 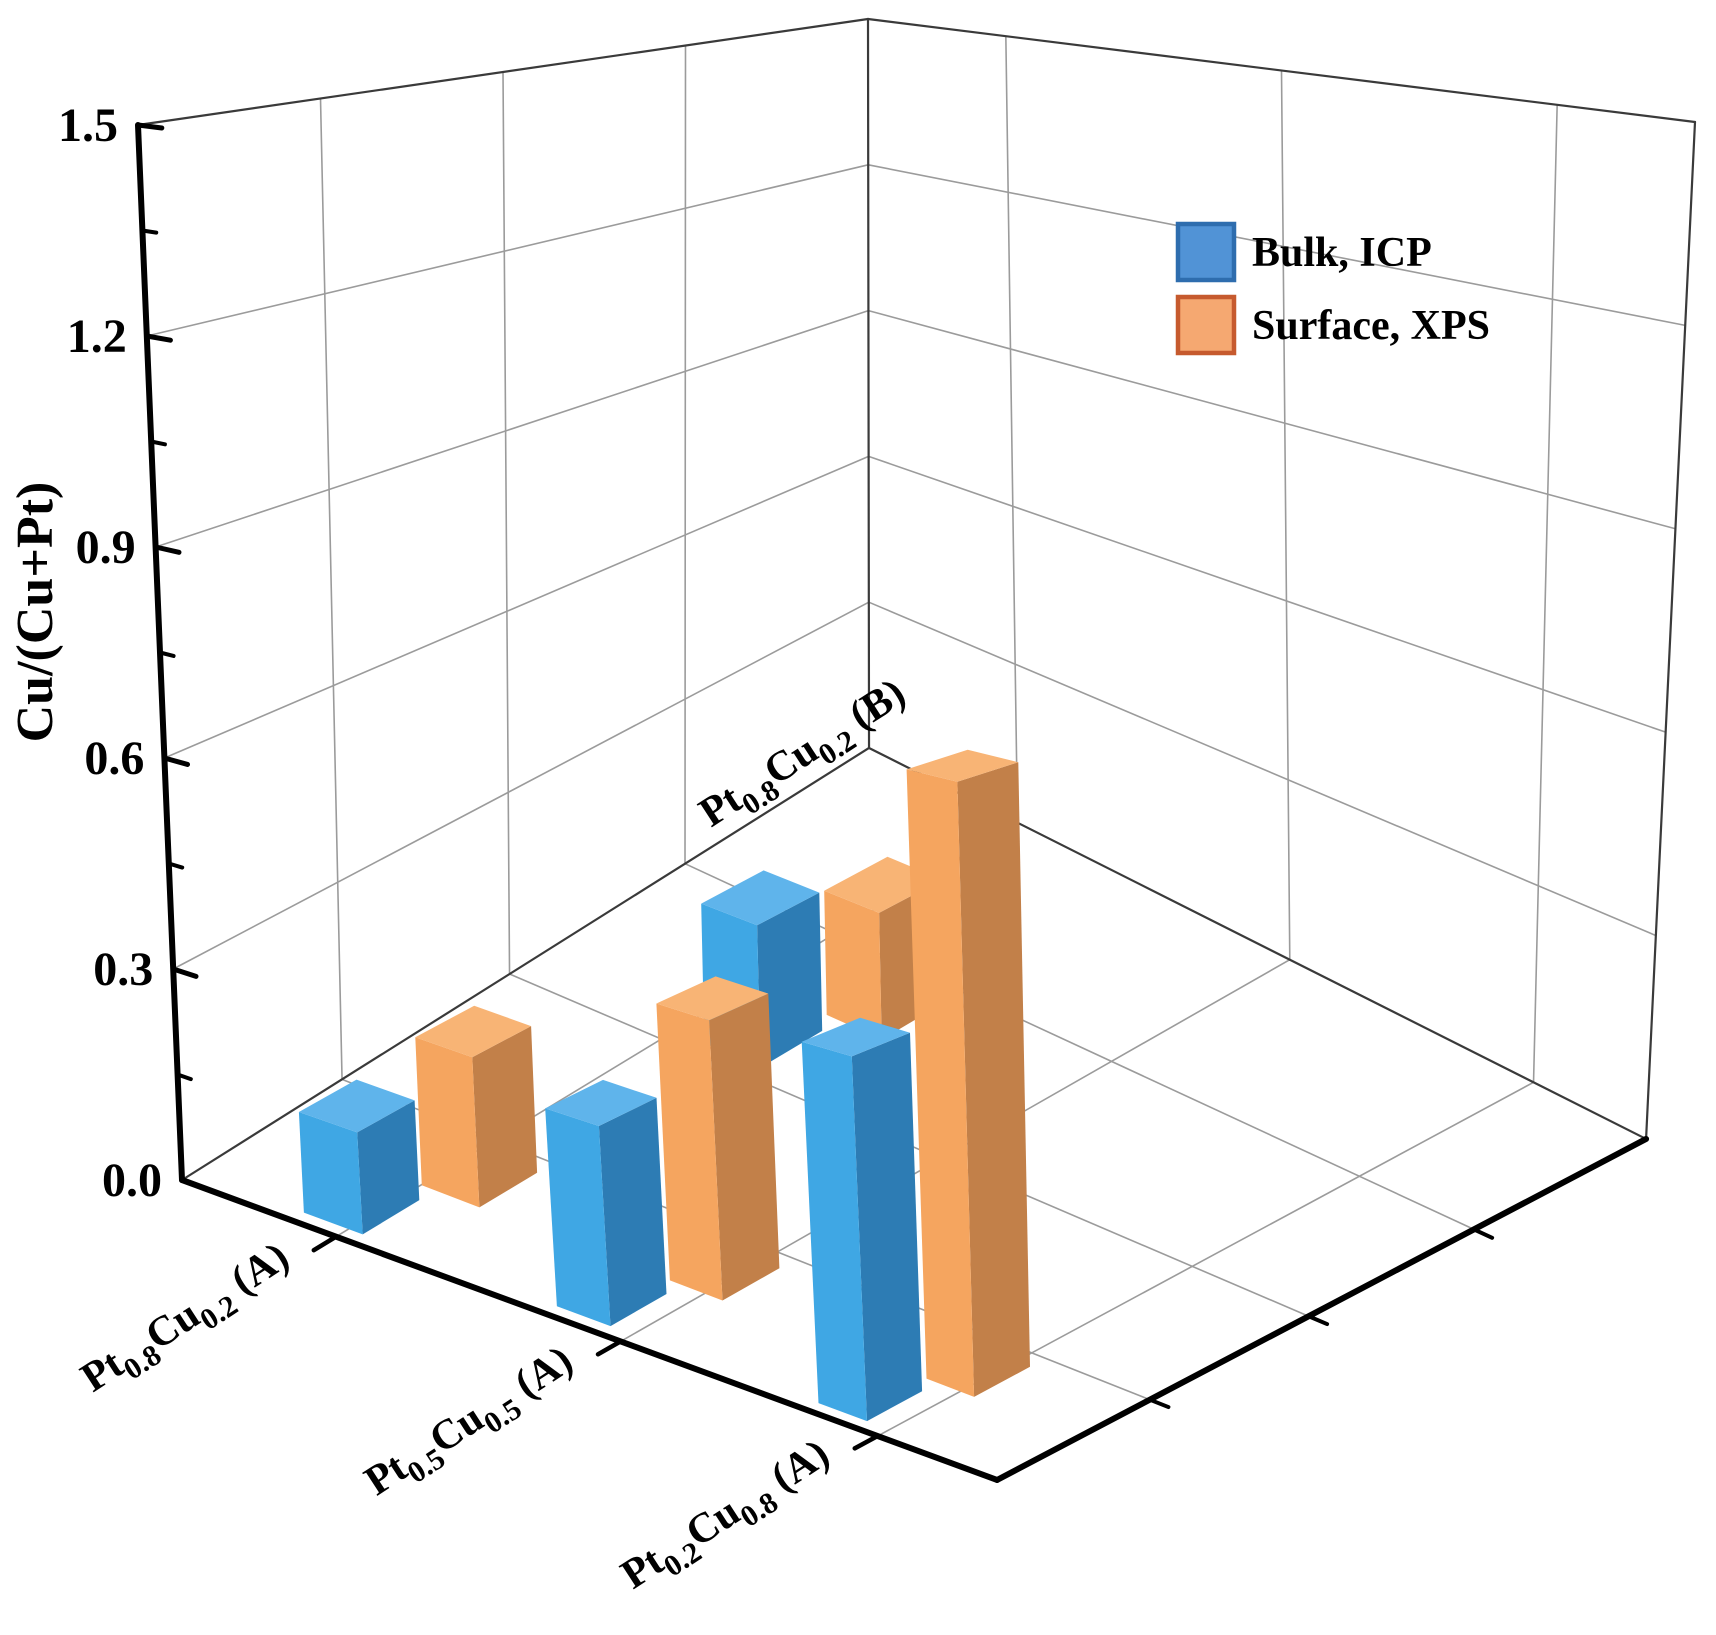 I want to click on right-wall-top-edge, so click(x=1281, y=70).